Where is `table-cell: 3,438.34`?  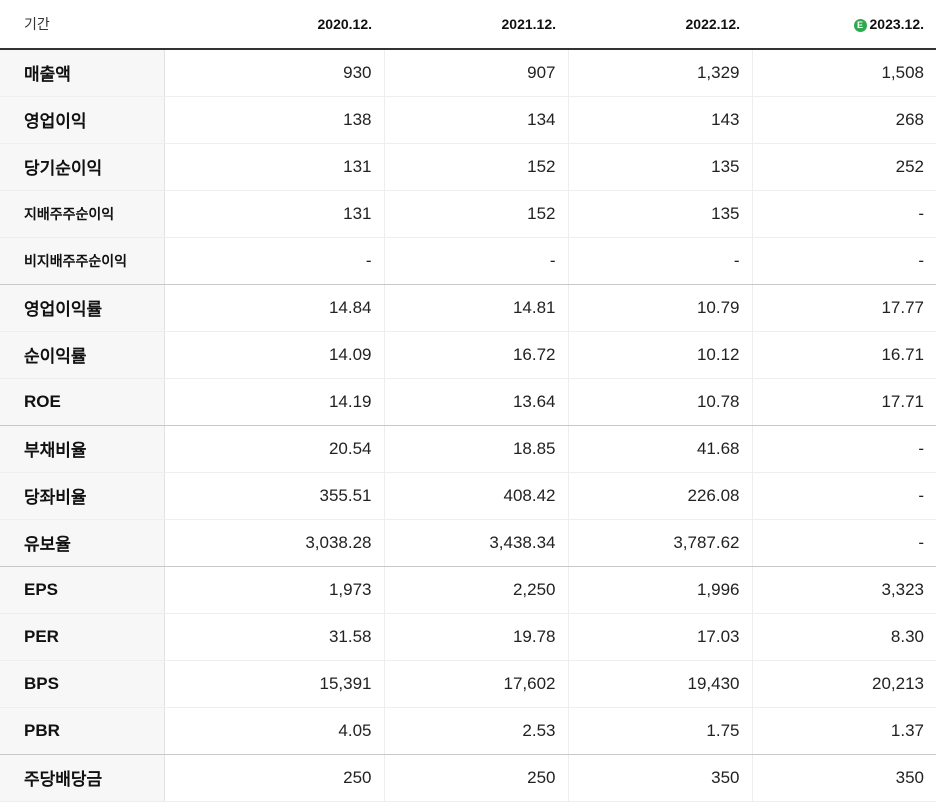
table-cell: 3,438.34 is located at coordinates (476, 543).